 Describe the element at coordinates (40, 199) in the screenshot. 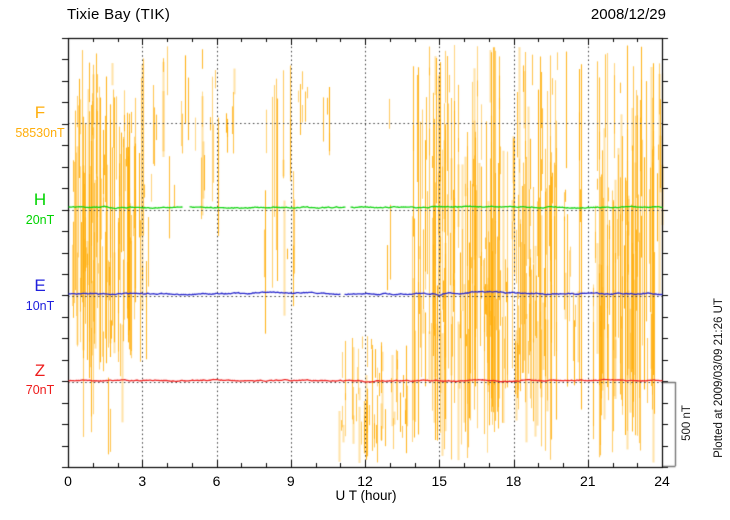

I see `series-label-h: H` at that location.